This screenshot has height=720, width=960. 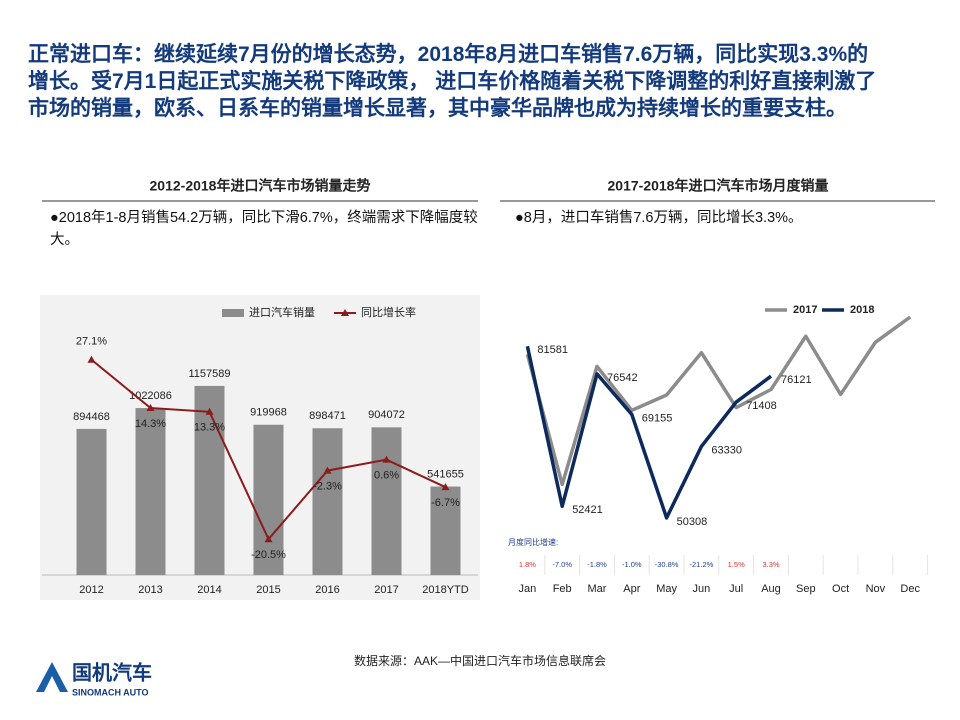 I want to click on x-tick-label: Feb, so click(x=562, y=589).